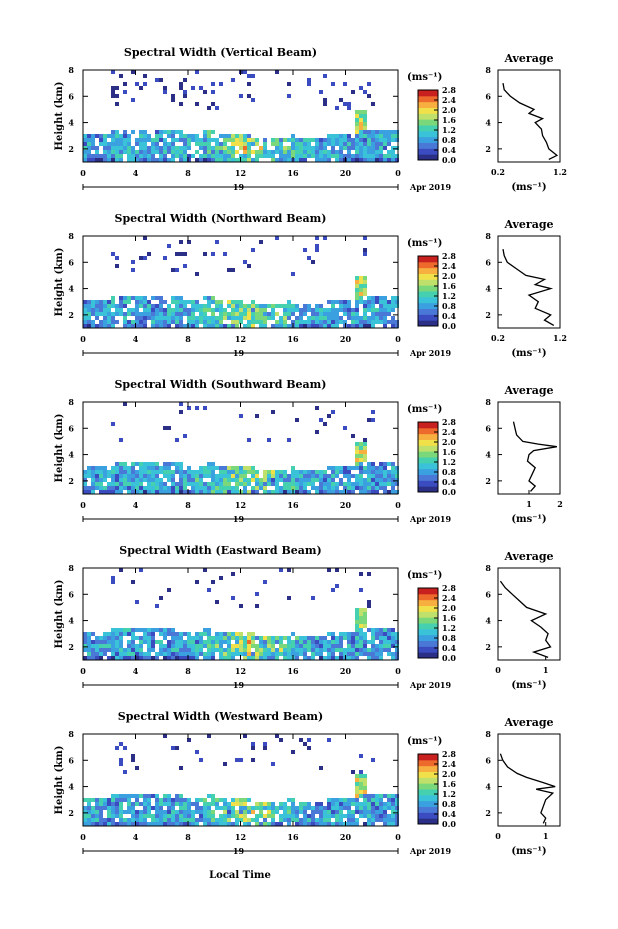 This screenshot has height=929, width=618. I want to click on colorbar-tick-label: 1.6, so click(449, 452).